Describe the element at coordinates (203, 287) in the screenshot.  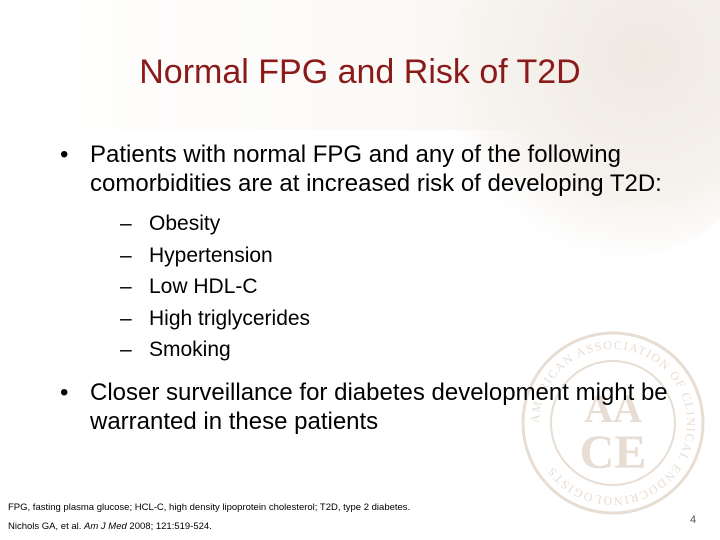
I see `list-item-text: Low HDL-C` at that location.